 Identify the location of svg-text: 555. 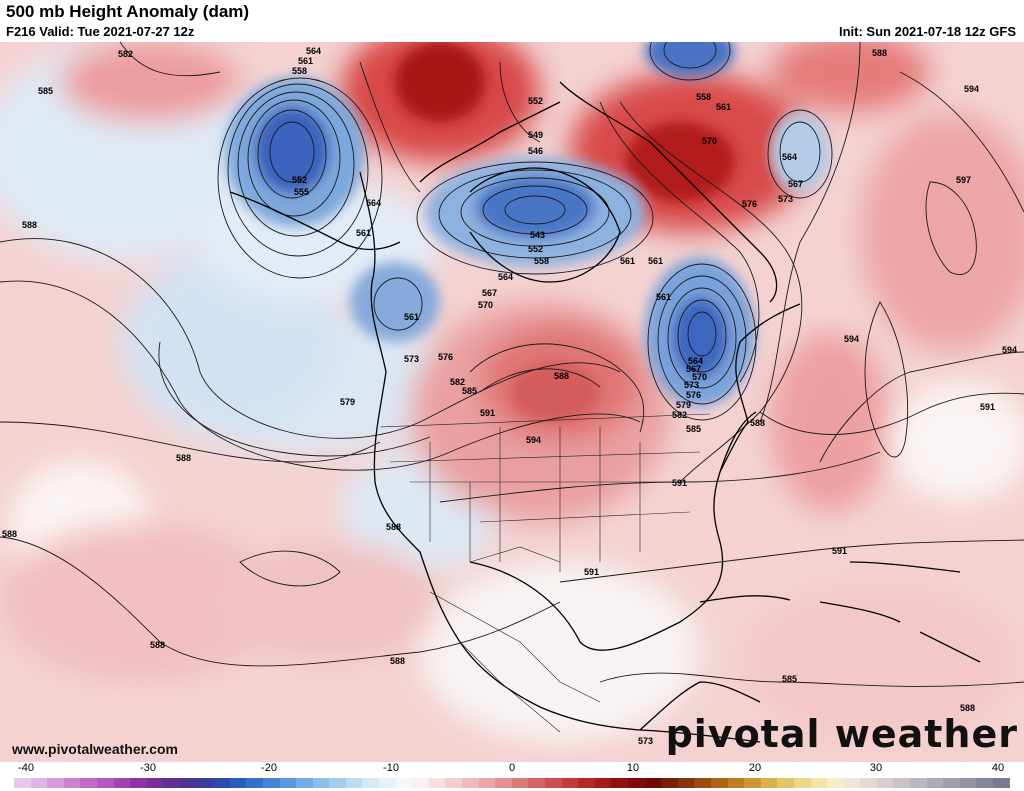
(301, 192).